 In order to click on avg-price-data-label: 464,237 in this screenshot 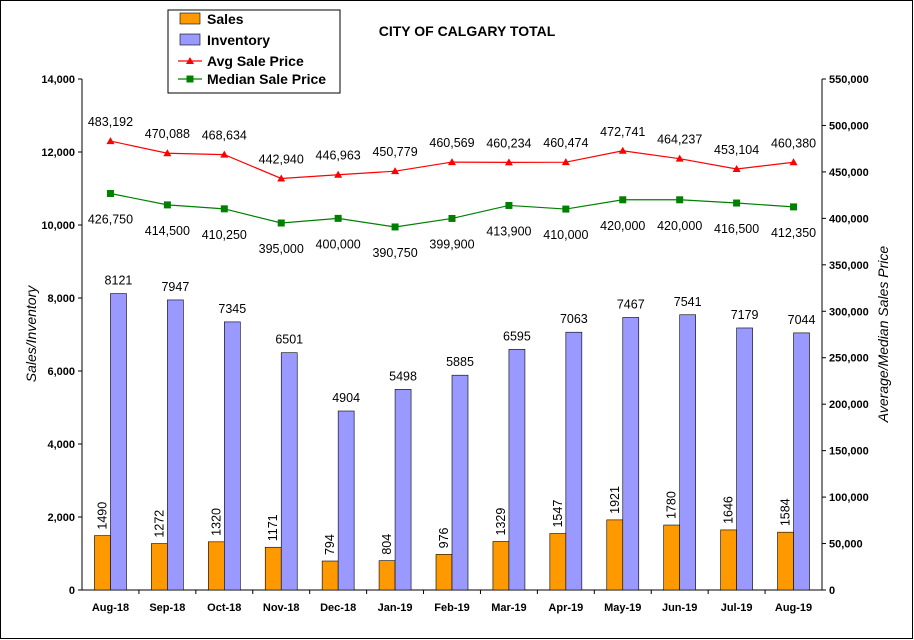, I will do `click(679, 140)`.